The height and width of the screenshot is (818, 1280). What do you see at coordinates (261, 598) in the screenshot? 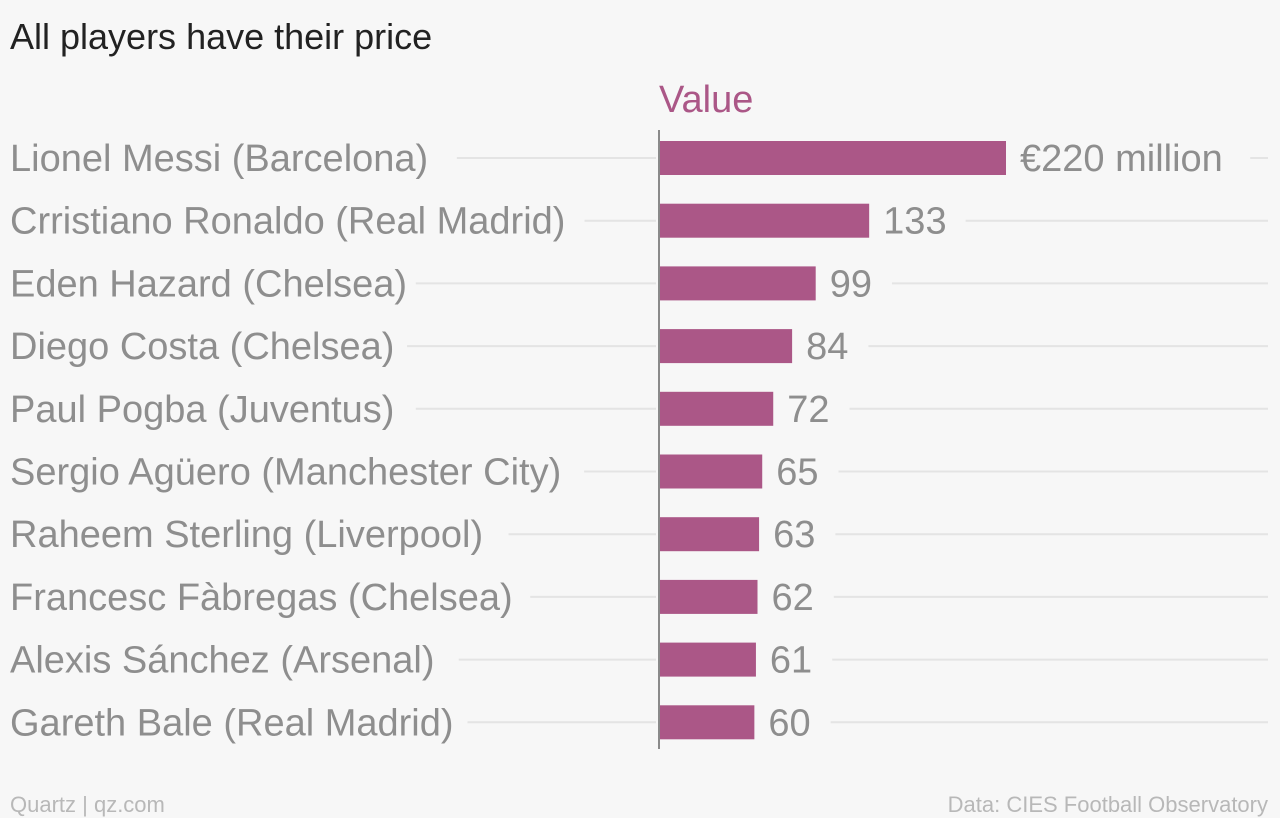
I see `category-label: Francesc Fàbregas (Chelsea)` at bounding box center [261, 598].